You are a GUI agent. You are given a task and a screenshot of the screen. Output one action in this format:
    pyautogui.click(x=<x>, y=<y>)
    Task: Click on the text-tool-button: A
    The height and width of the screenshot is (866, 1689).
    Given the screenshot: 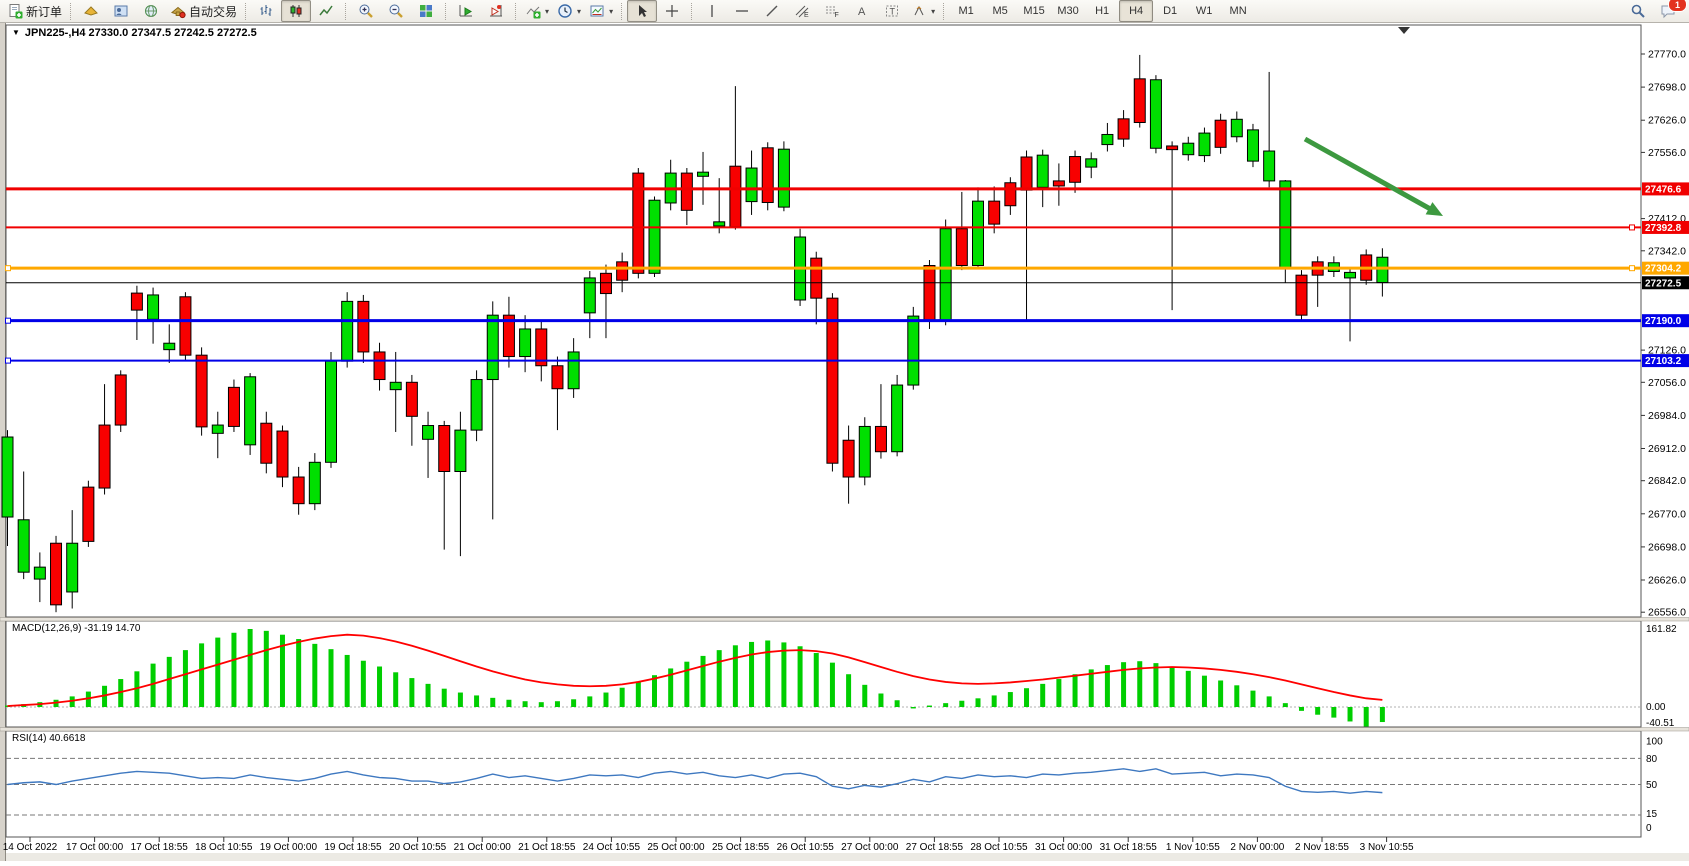 What is the action you would take?
    pyautogui.click(x=862, y=11)
    